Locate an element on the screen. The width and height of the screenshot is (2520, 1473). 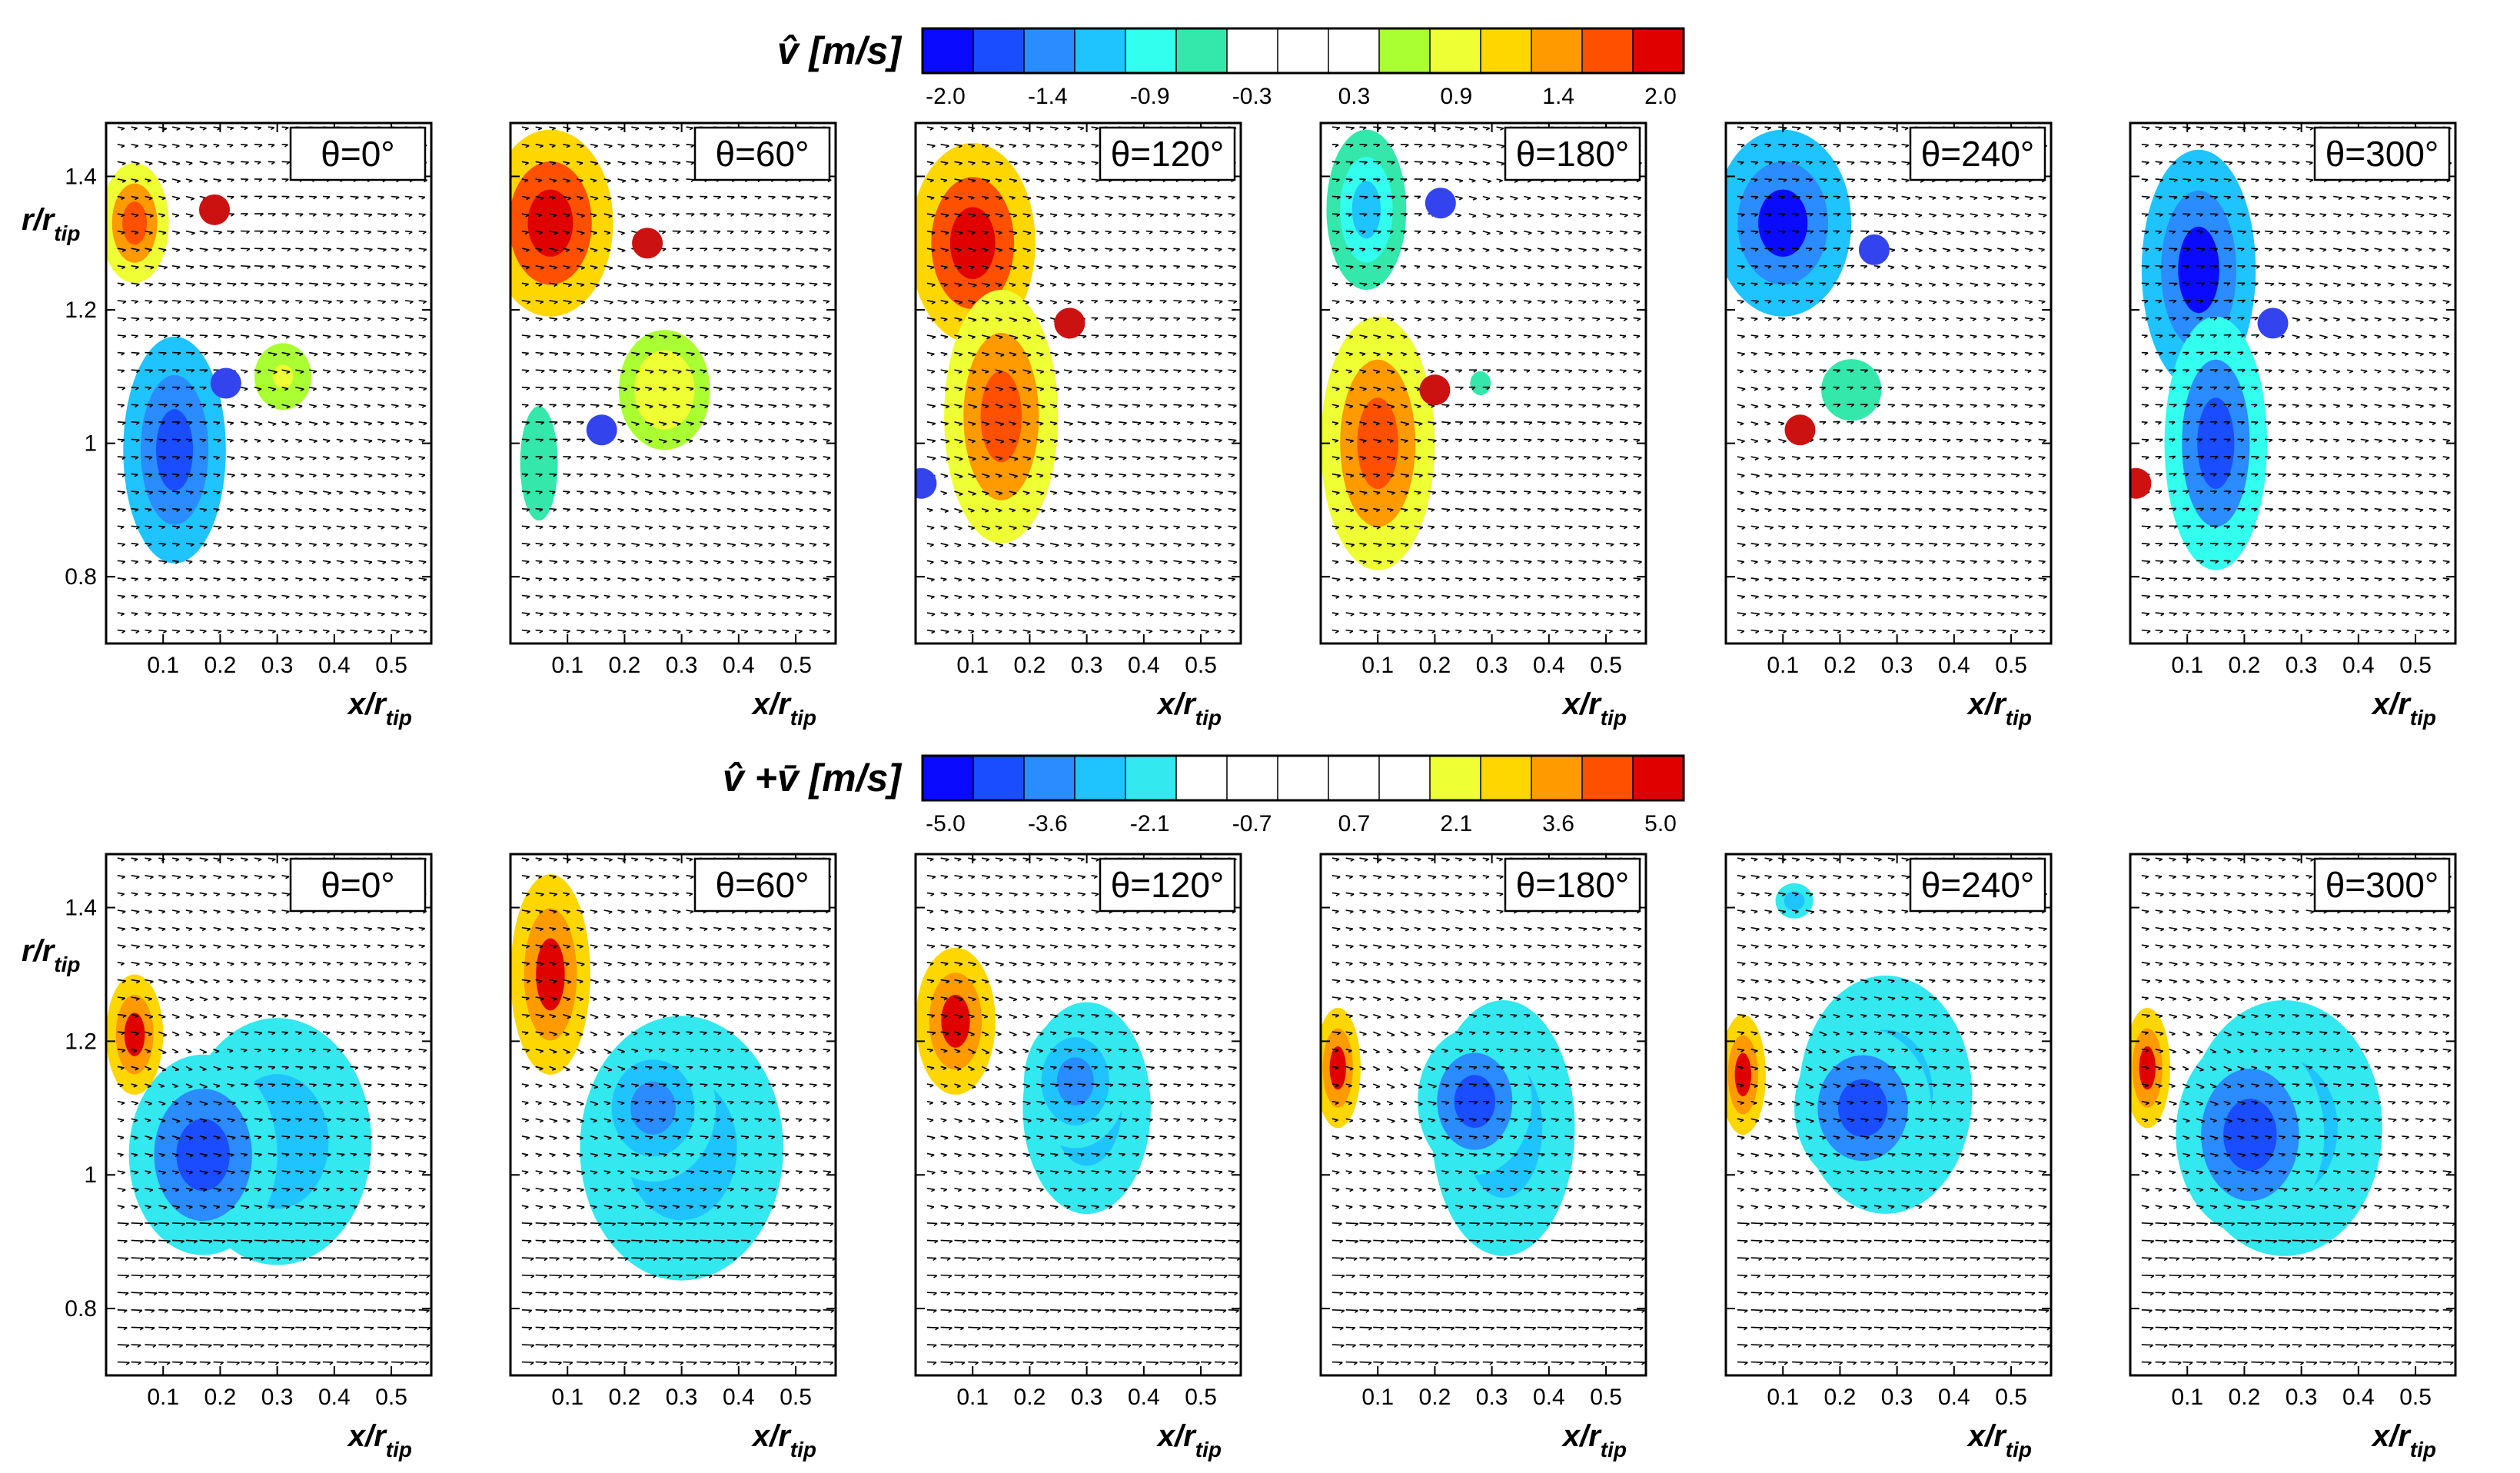
colorbar-title: v̂ [m/s] is located at coordinates (840, 50).